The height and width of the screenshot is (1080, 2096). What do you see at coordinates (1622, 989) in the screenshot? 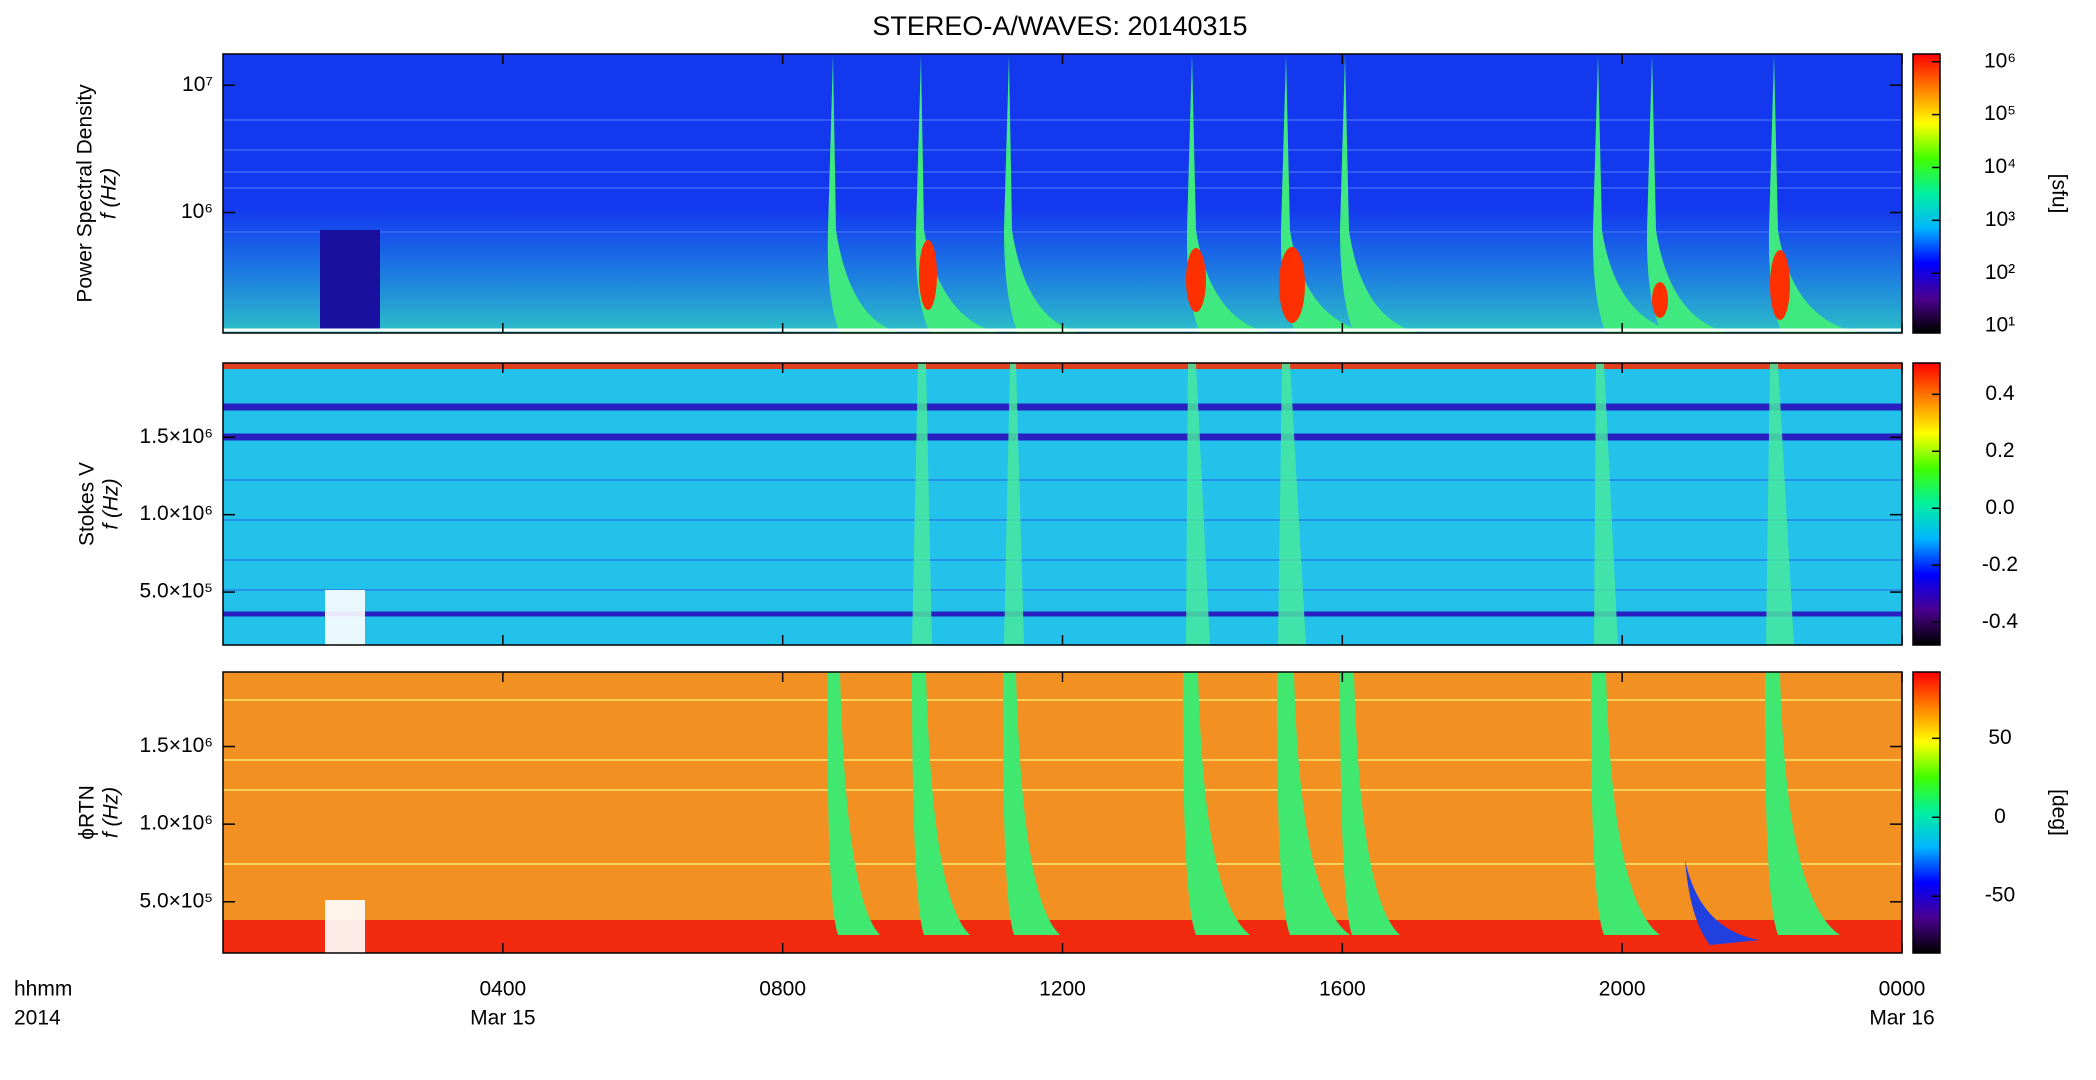
I see `x-tick-label: 2000` at bounding box center [1622, 989].